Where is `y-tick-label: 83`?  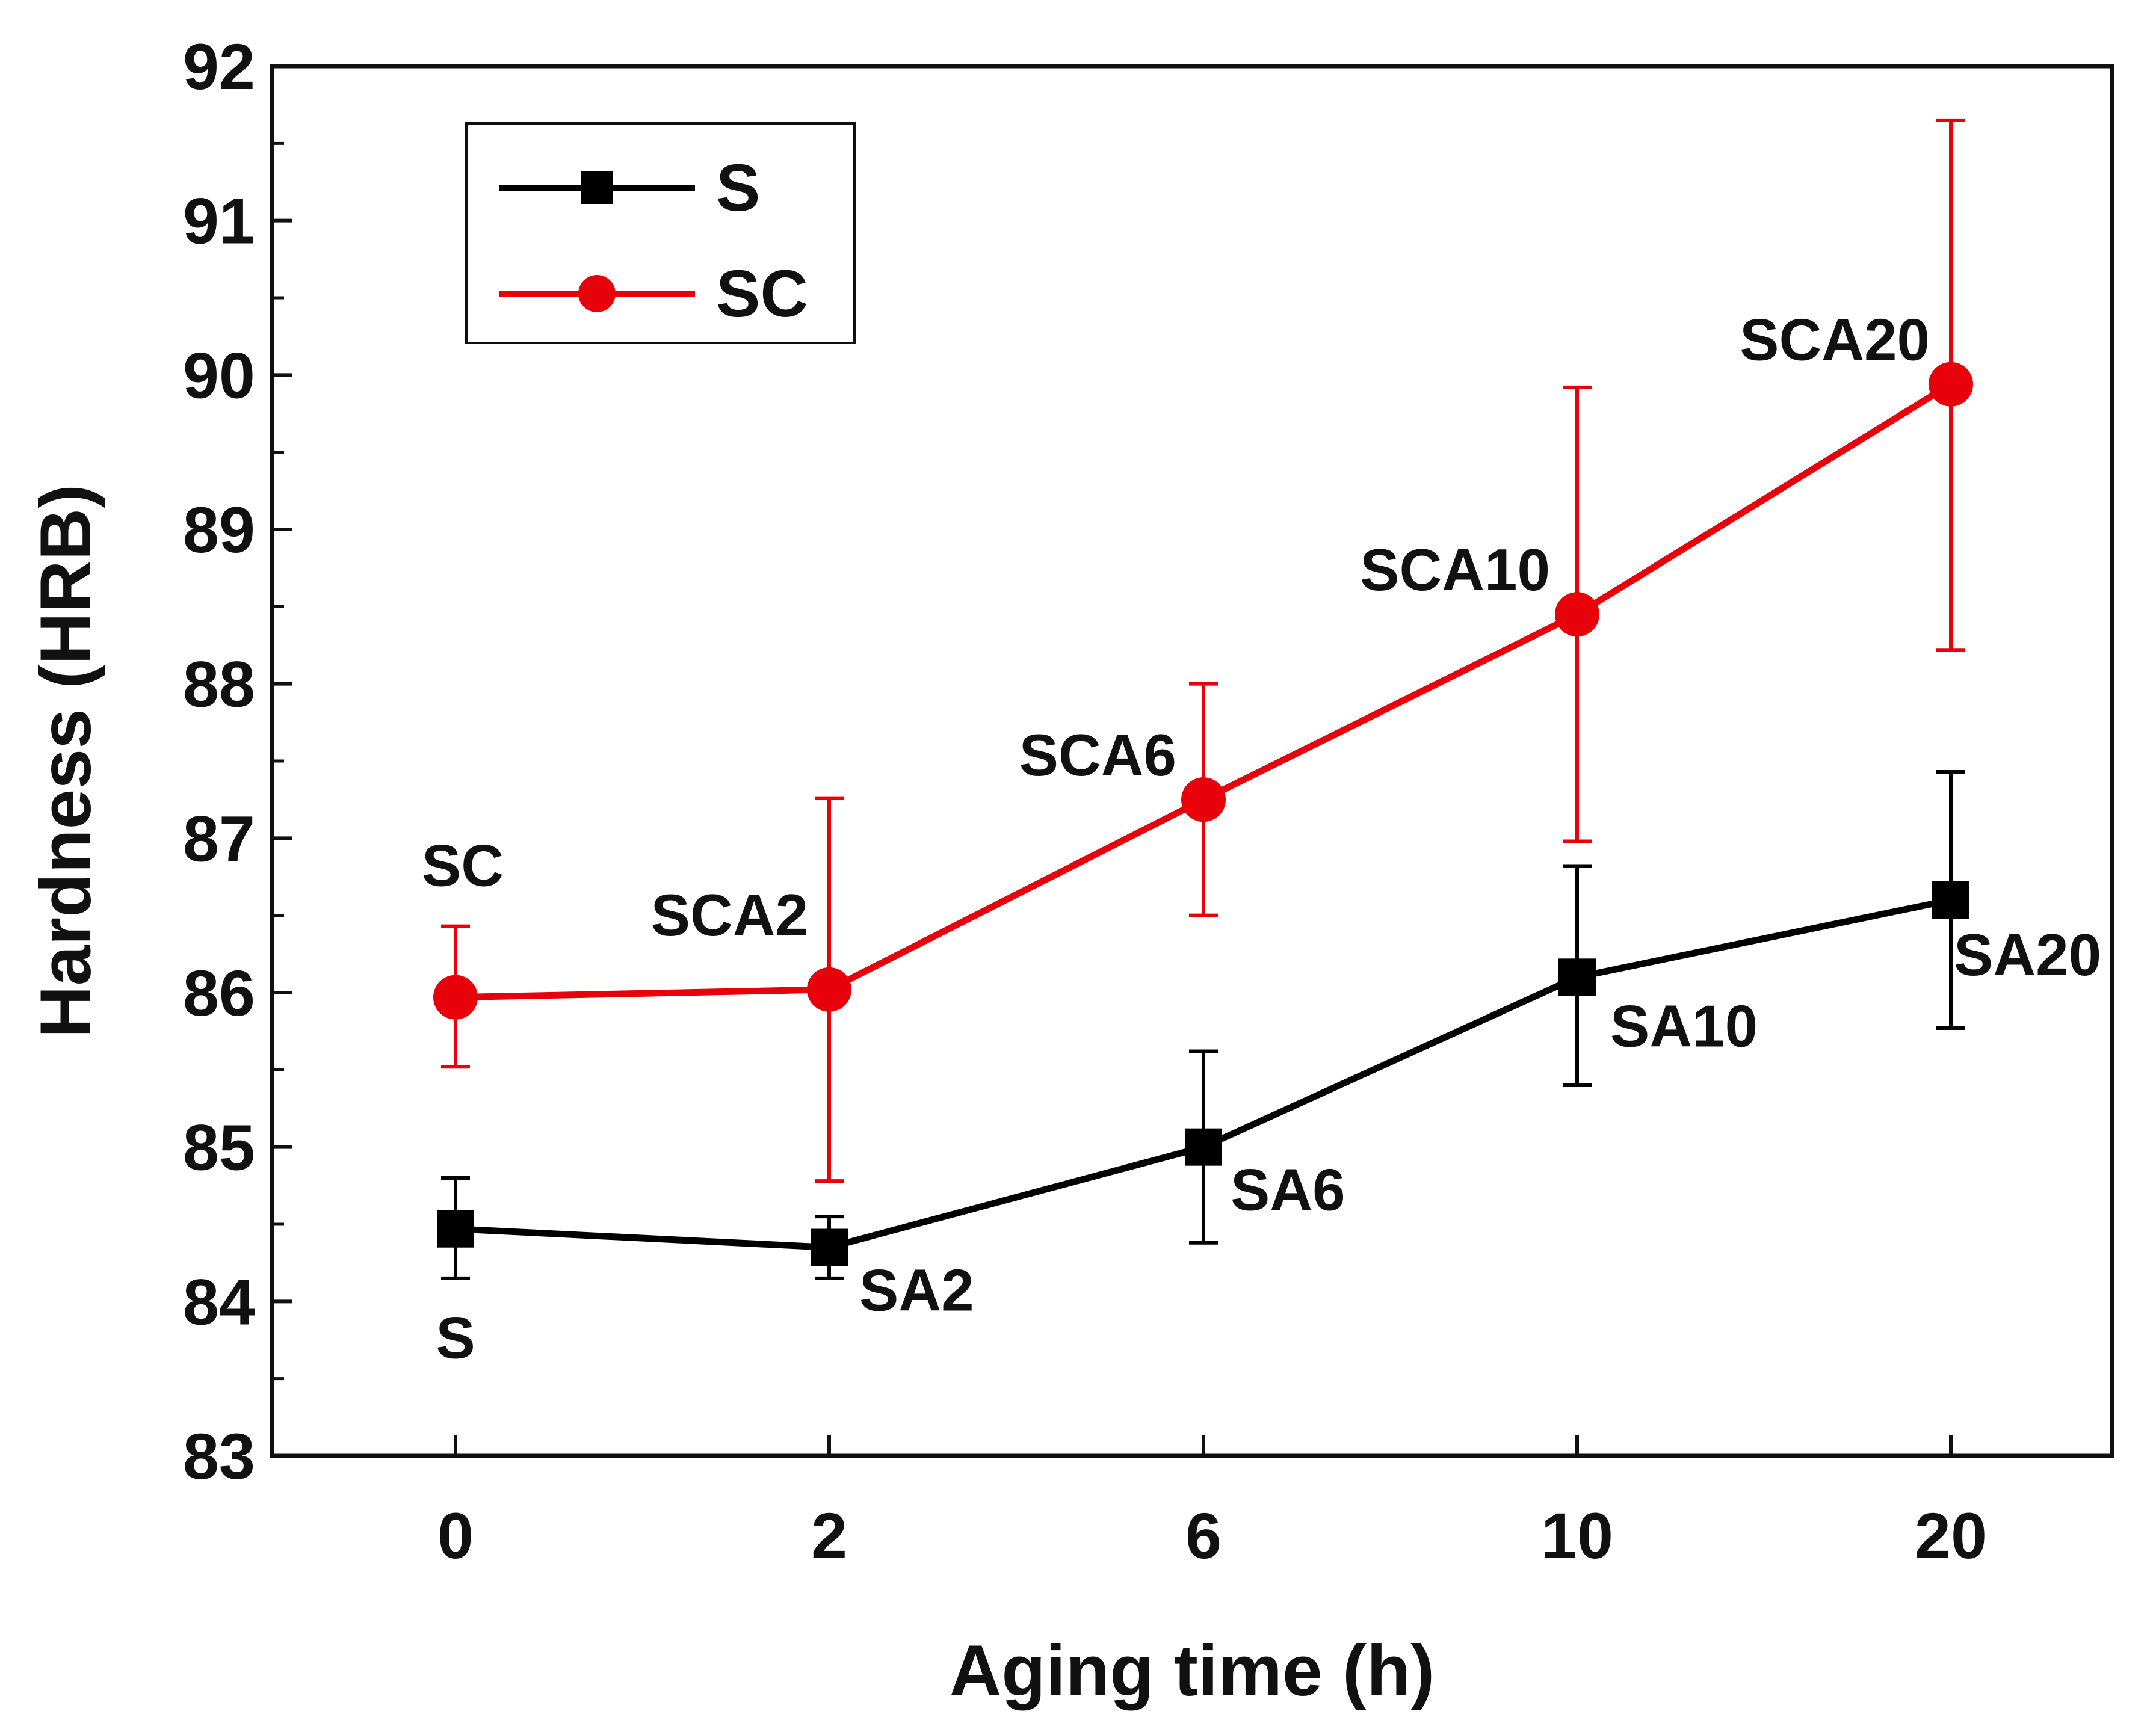
y-tick-label: 83 is located at coordinates (219, 1456).